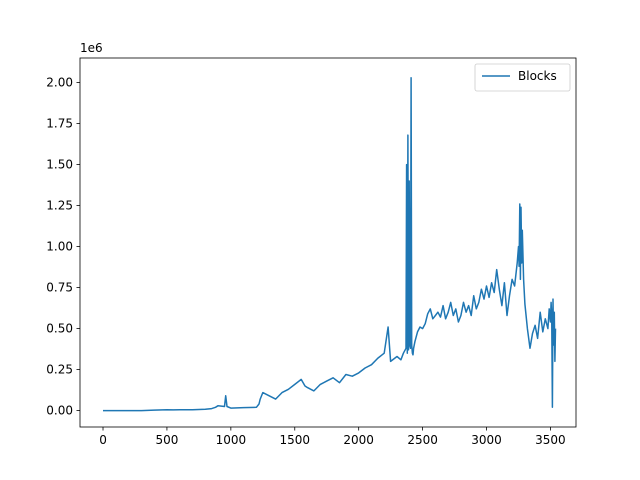 This screenshot has height=480, width=640. Describe the element at coordinates (358, 440) in the screenshot. I see `x-tick-label: 2000` at that location.